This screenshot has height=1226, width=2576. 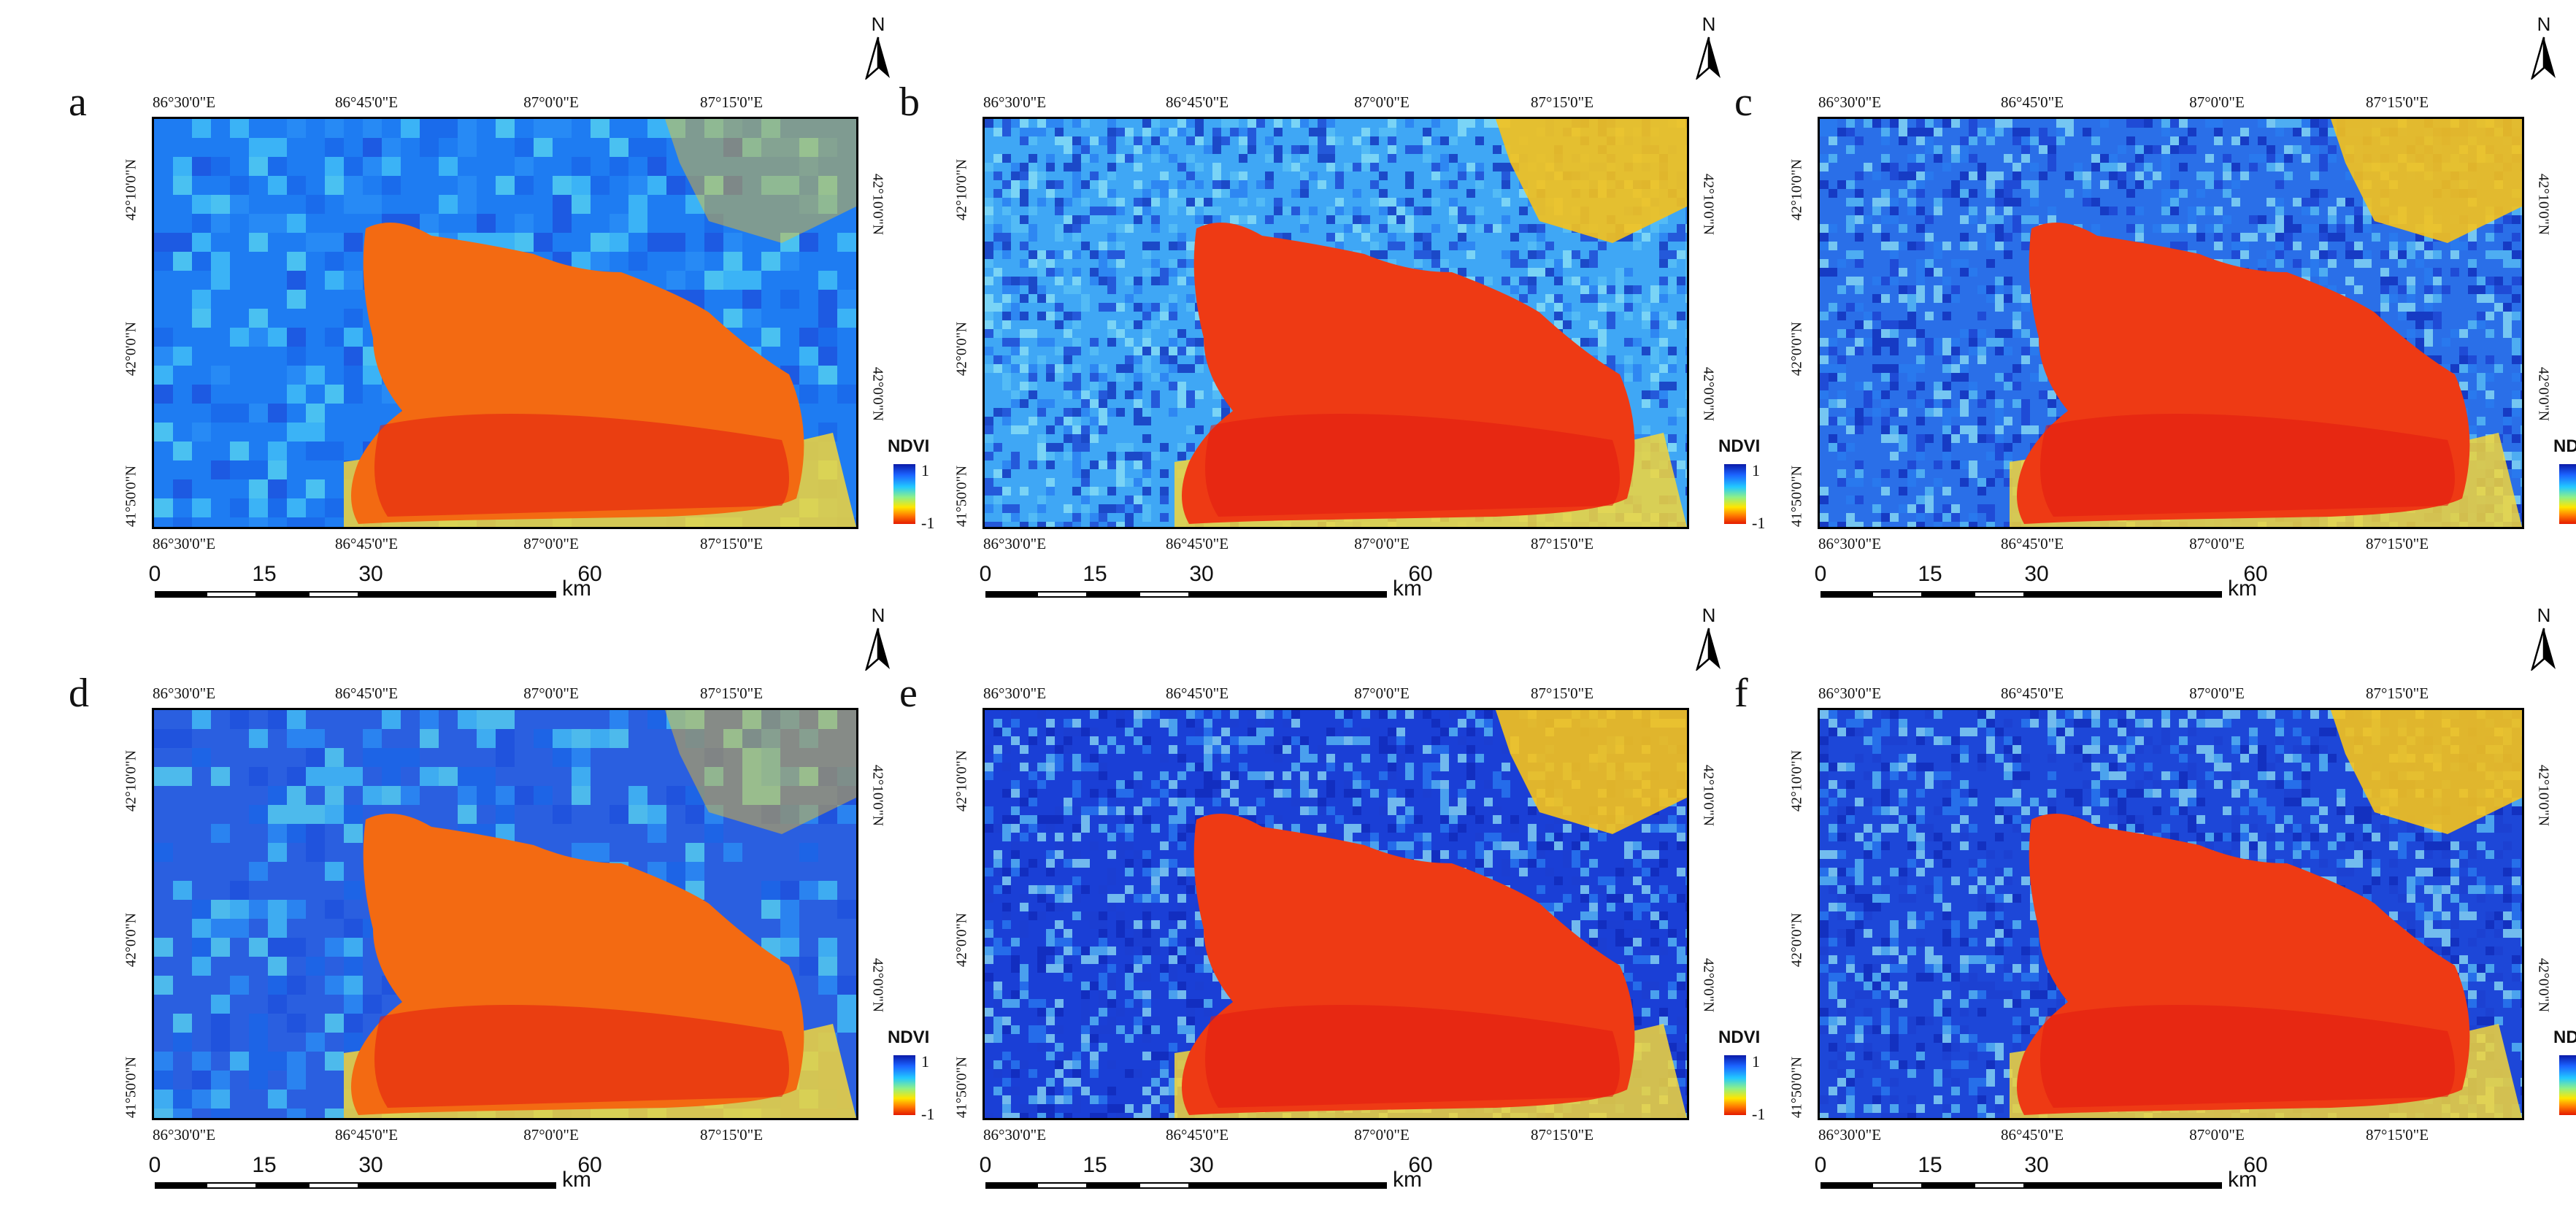 I want to click on legend-title: NDVI, so click(x=1739, y=1037).